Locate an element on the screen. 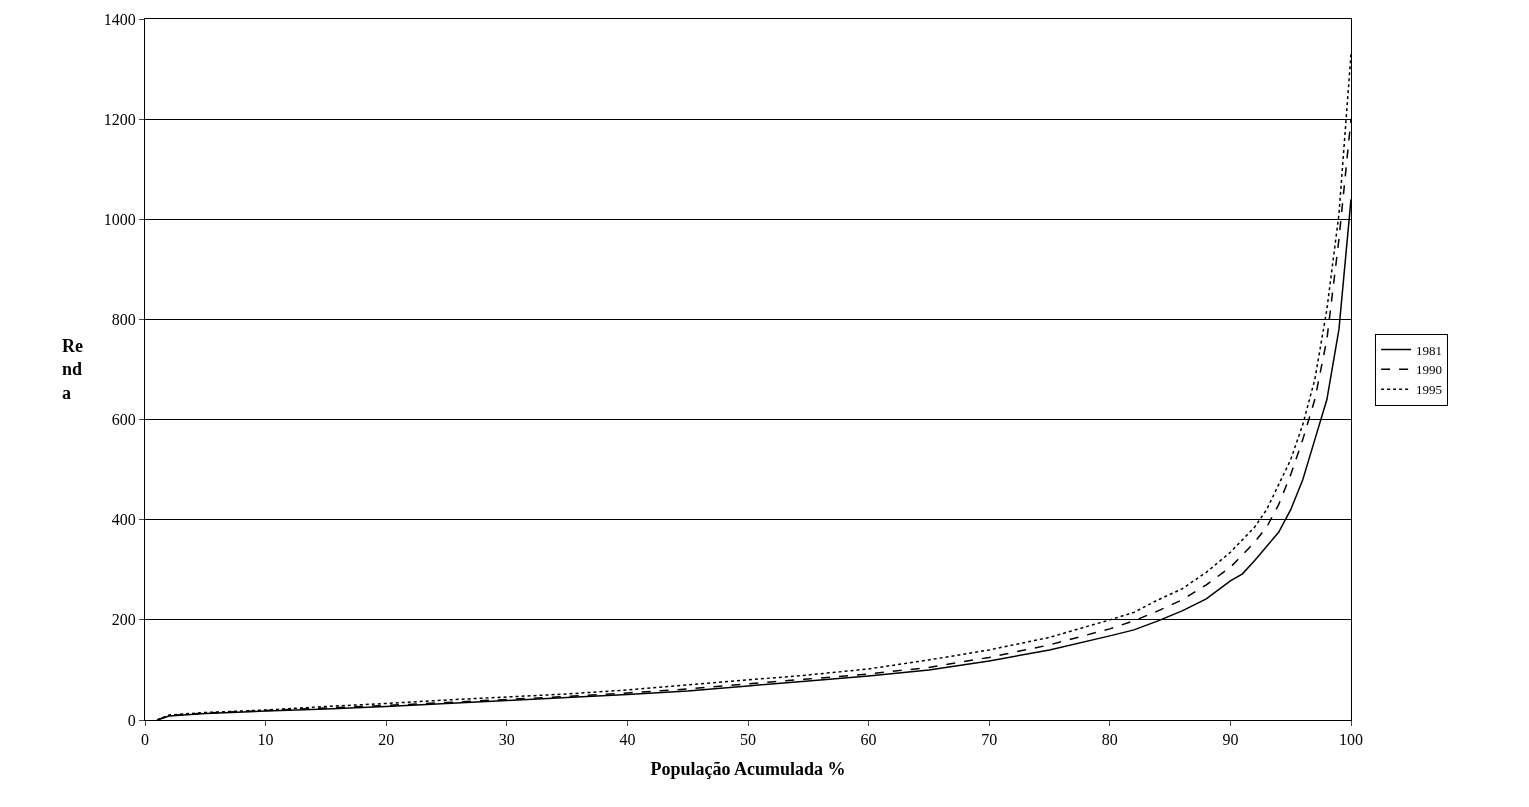 The image size is (1529, 807). legend-label: 1995 is located at coordinates (1429, 390).